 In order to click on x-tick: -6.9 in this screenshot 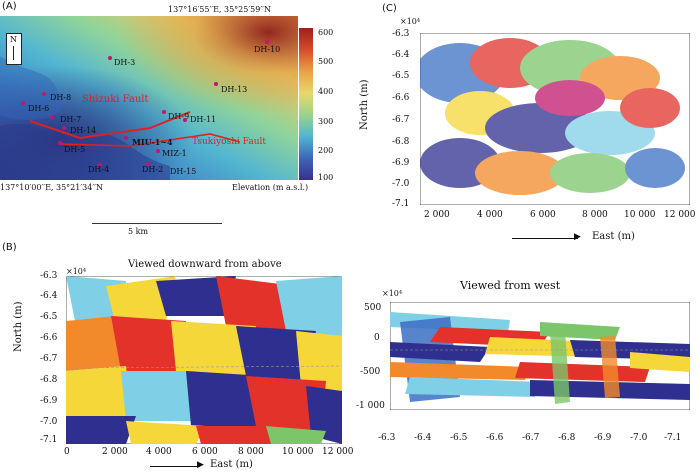, I will do `click(603, 438)`.